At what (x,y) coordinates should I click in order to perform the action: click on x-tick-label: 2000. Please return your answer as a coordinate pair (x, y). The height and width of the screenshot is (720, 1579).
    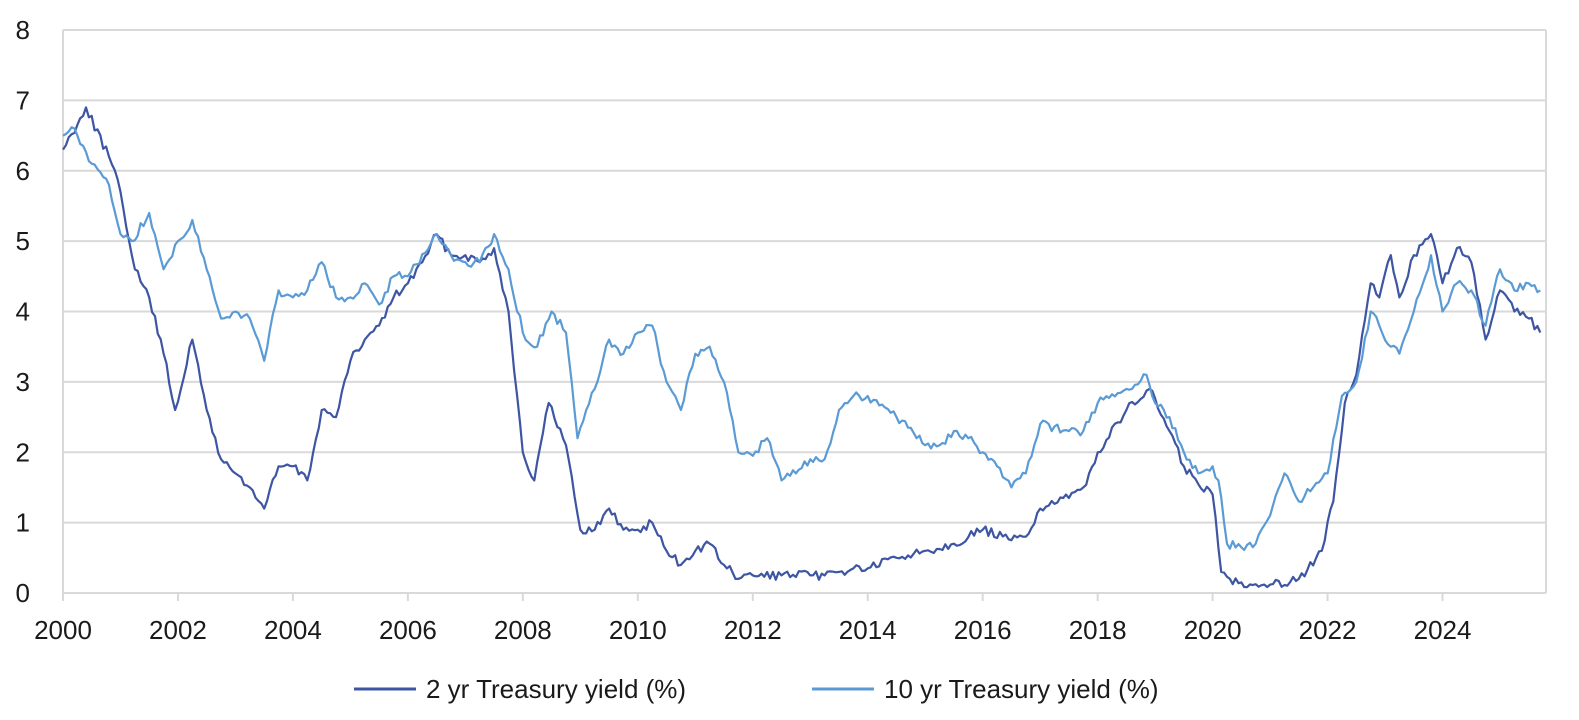
    Looking at the image, I should click on (63, 630).